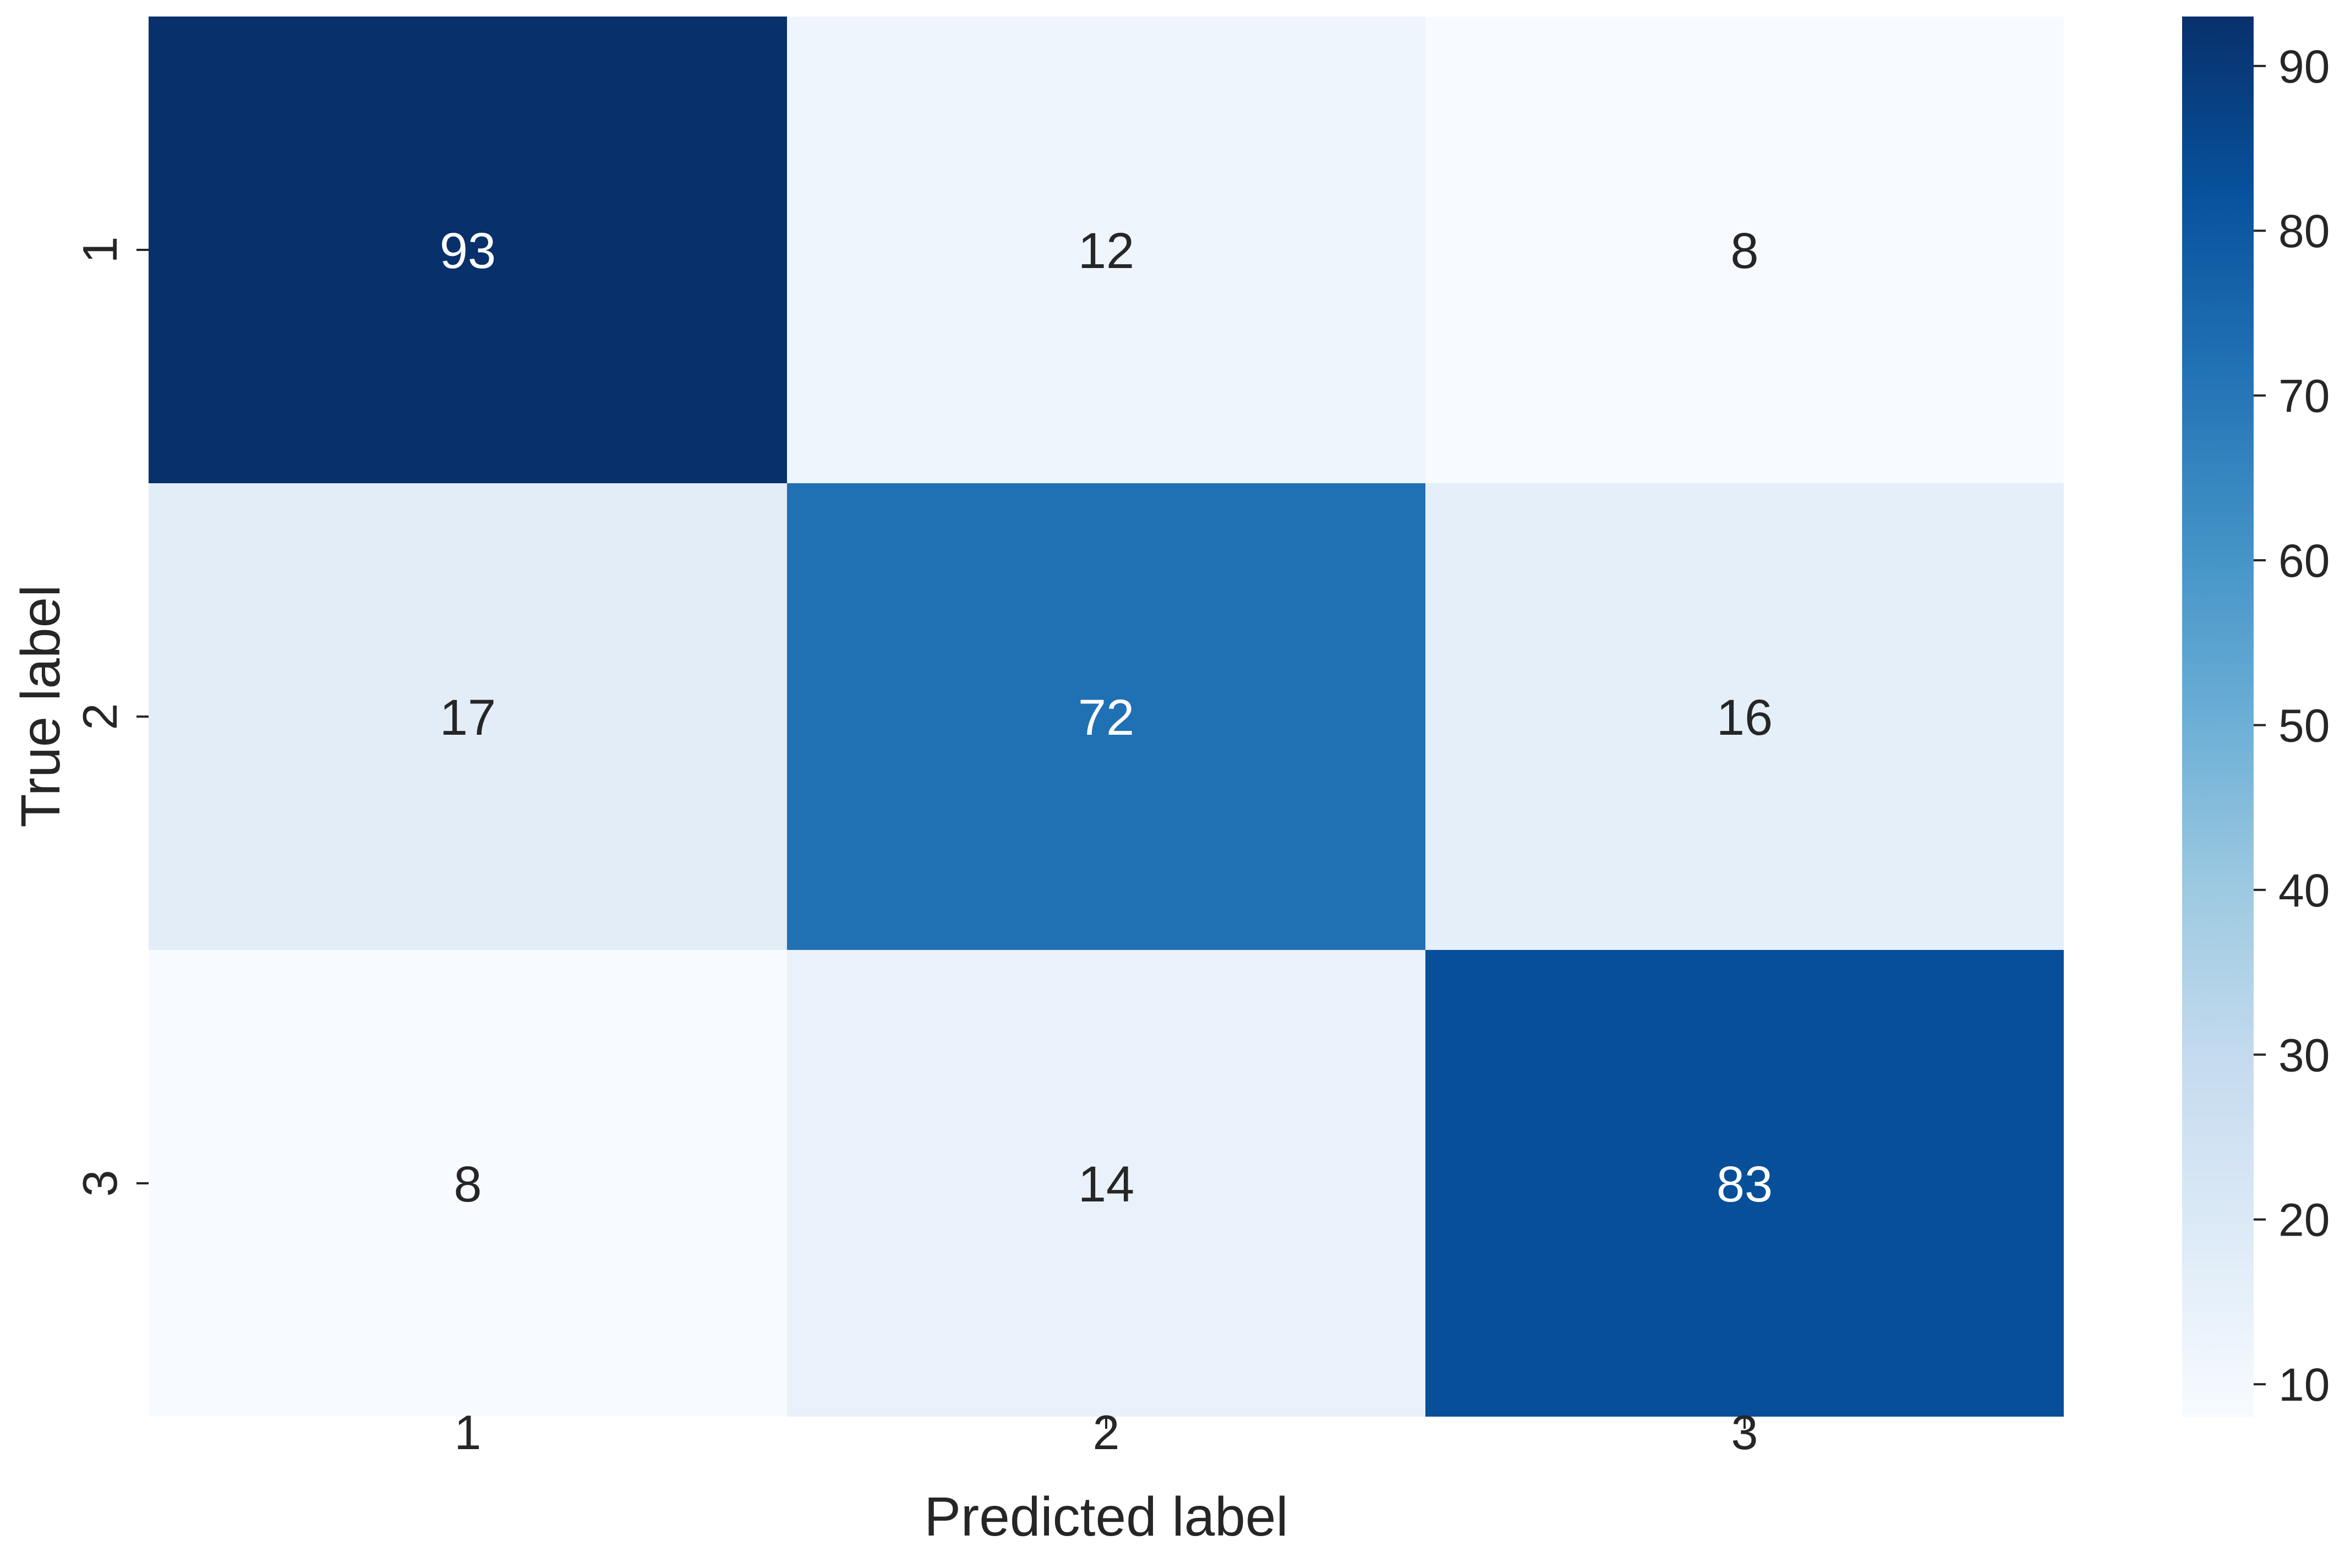 This screenshot has width=2345, height=1568. Describe the element at coordinates (2304, 561) in the screenshot. I see `colorbar-tick-label-60: 60` at that location.